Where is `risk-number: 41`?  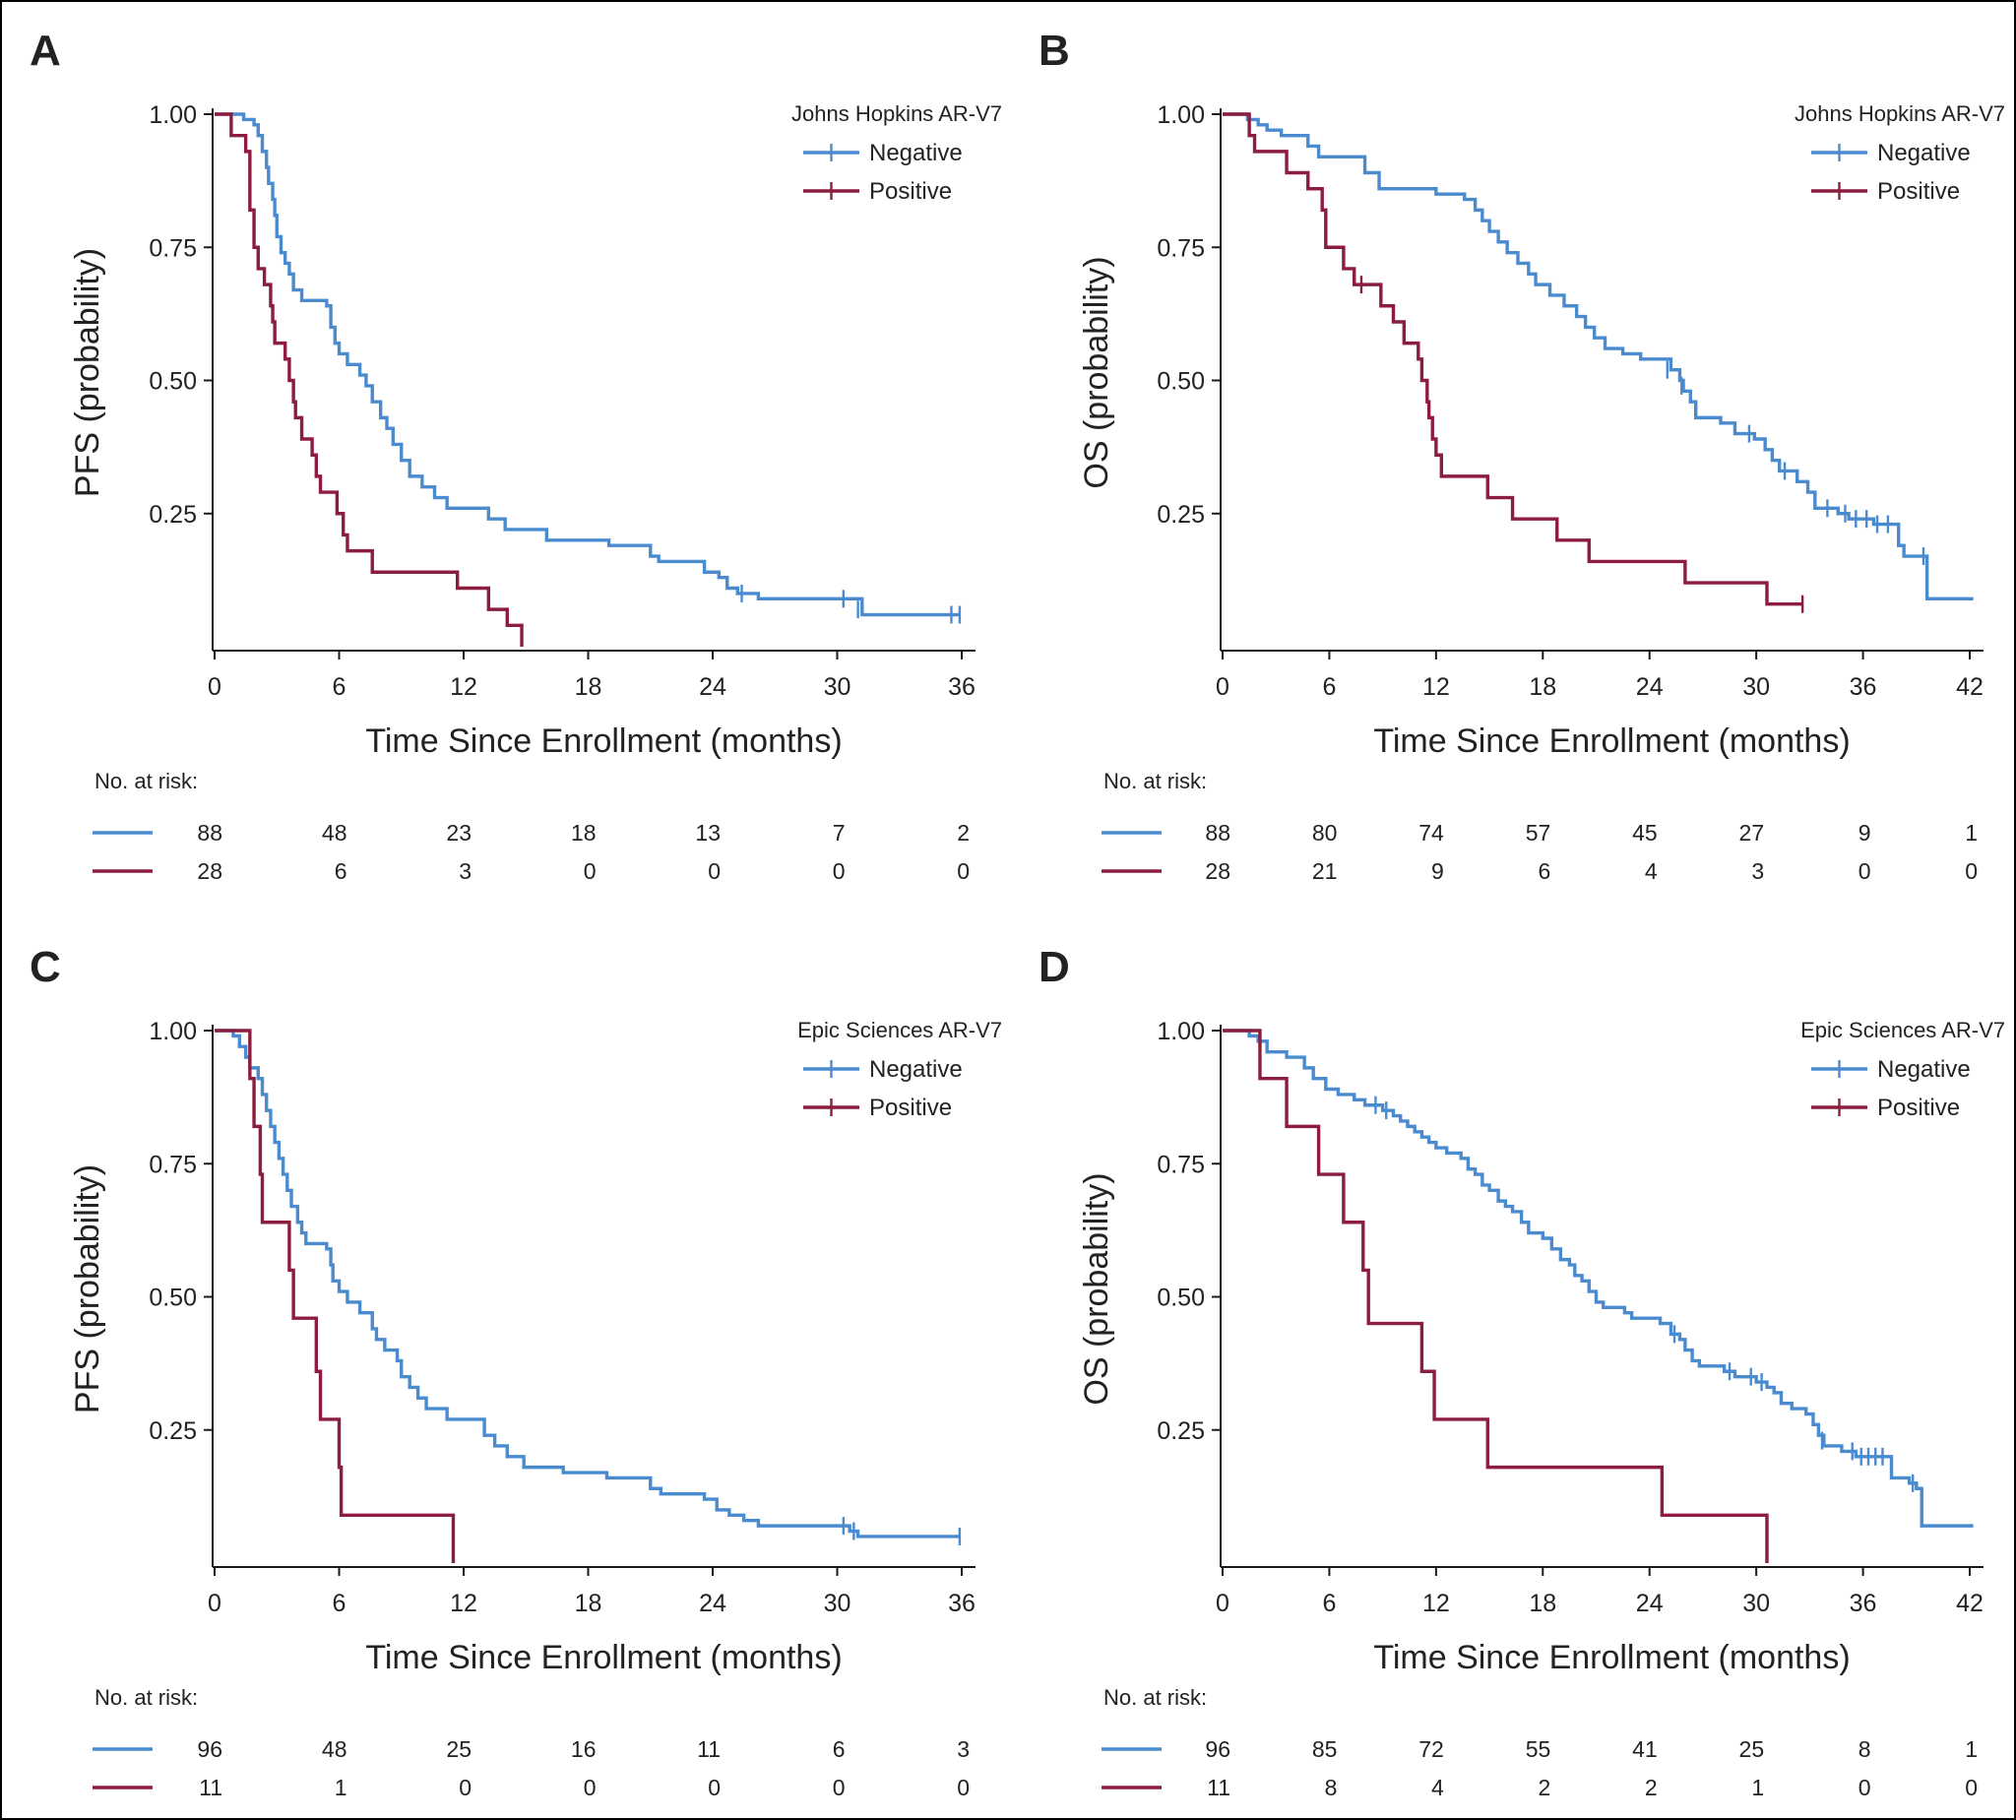 risk-number: 41 is located at coordinates (1645, 1749).